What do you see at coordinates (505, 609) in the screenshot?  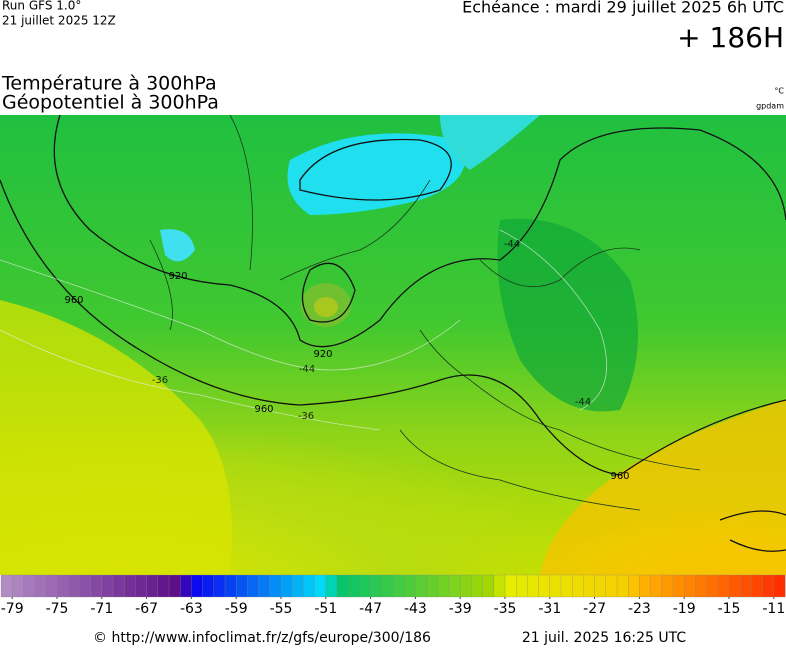 I see `colorbar-tick-label: -35` at bounding box center [505, 609].